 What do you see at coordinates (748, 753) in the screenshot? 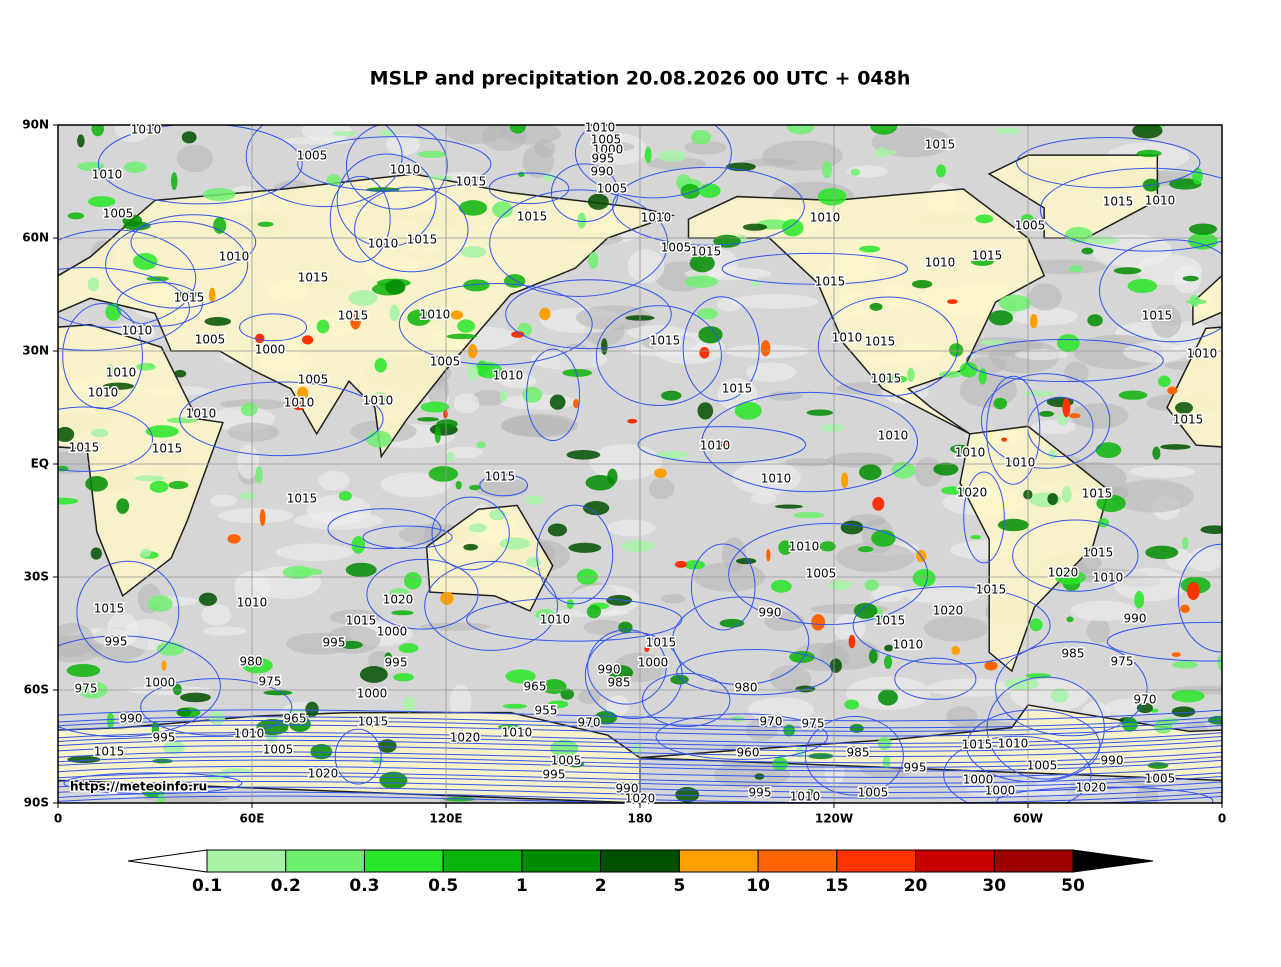
I see `isobar-label: 960` at bounding box center [748, 753].